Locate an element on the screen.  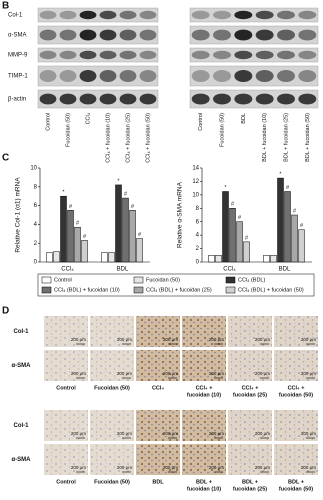
x-tick-label: CCl₄ is located at coordinates (229, 270).